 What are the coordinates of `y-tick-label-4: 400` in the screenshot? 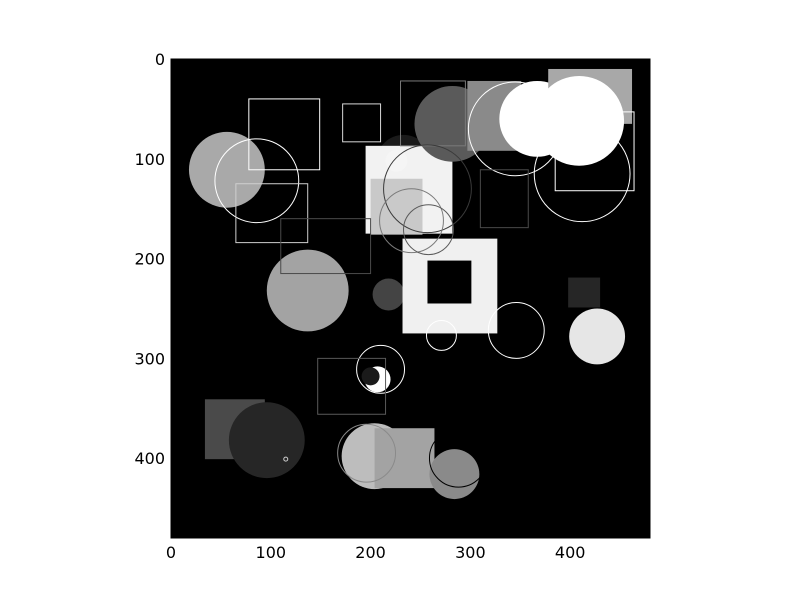 It's located at (149, 458).